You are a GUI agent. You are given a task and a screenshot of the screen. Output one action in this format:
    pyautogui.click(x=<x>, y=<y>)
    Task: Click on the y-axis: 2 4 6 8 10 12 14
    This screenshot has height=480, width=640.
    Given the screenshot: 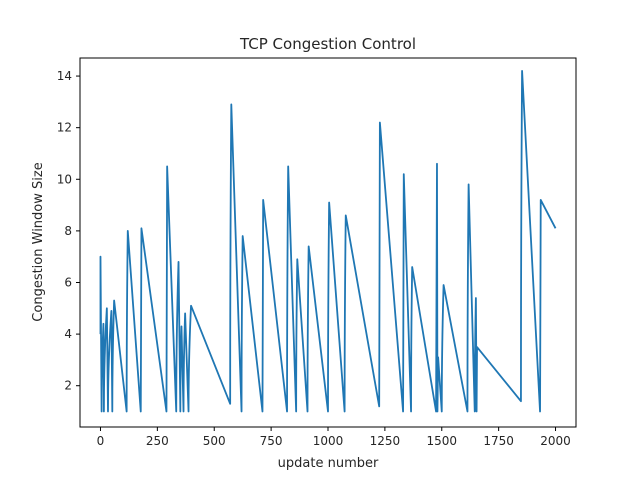 What is the action you would take?
    pyautogui.click(x=68, y=231)
    